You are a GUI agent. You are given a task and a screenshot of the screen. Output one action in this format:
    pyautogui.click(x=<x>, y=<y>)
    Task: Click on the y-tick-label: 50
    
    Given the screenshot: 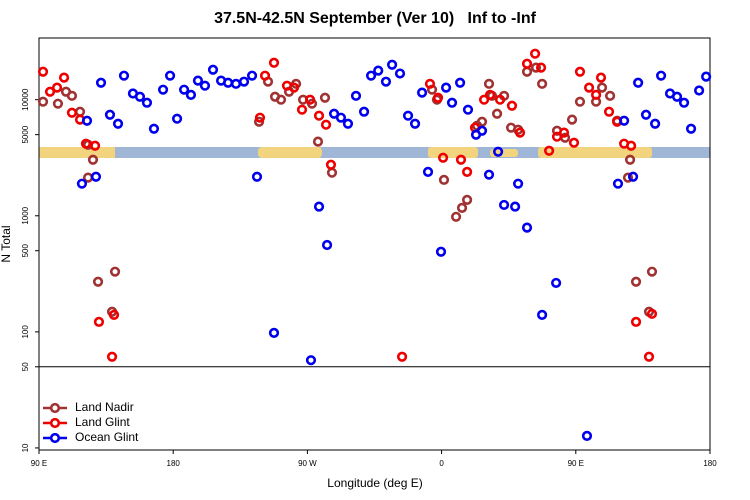 What is the action you would take?
    pyautogui.click(x=25, y=366)
    